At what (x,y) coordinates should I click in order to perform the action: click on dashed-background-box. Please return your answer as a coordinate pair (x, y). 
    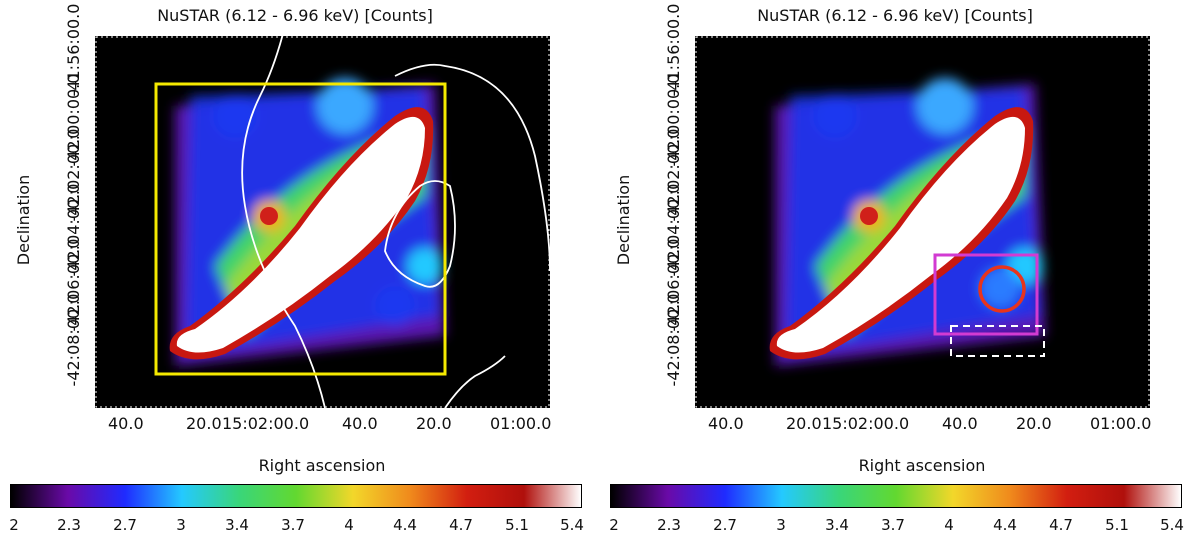
    Looking at the image, I should click on (997, 341).